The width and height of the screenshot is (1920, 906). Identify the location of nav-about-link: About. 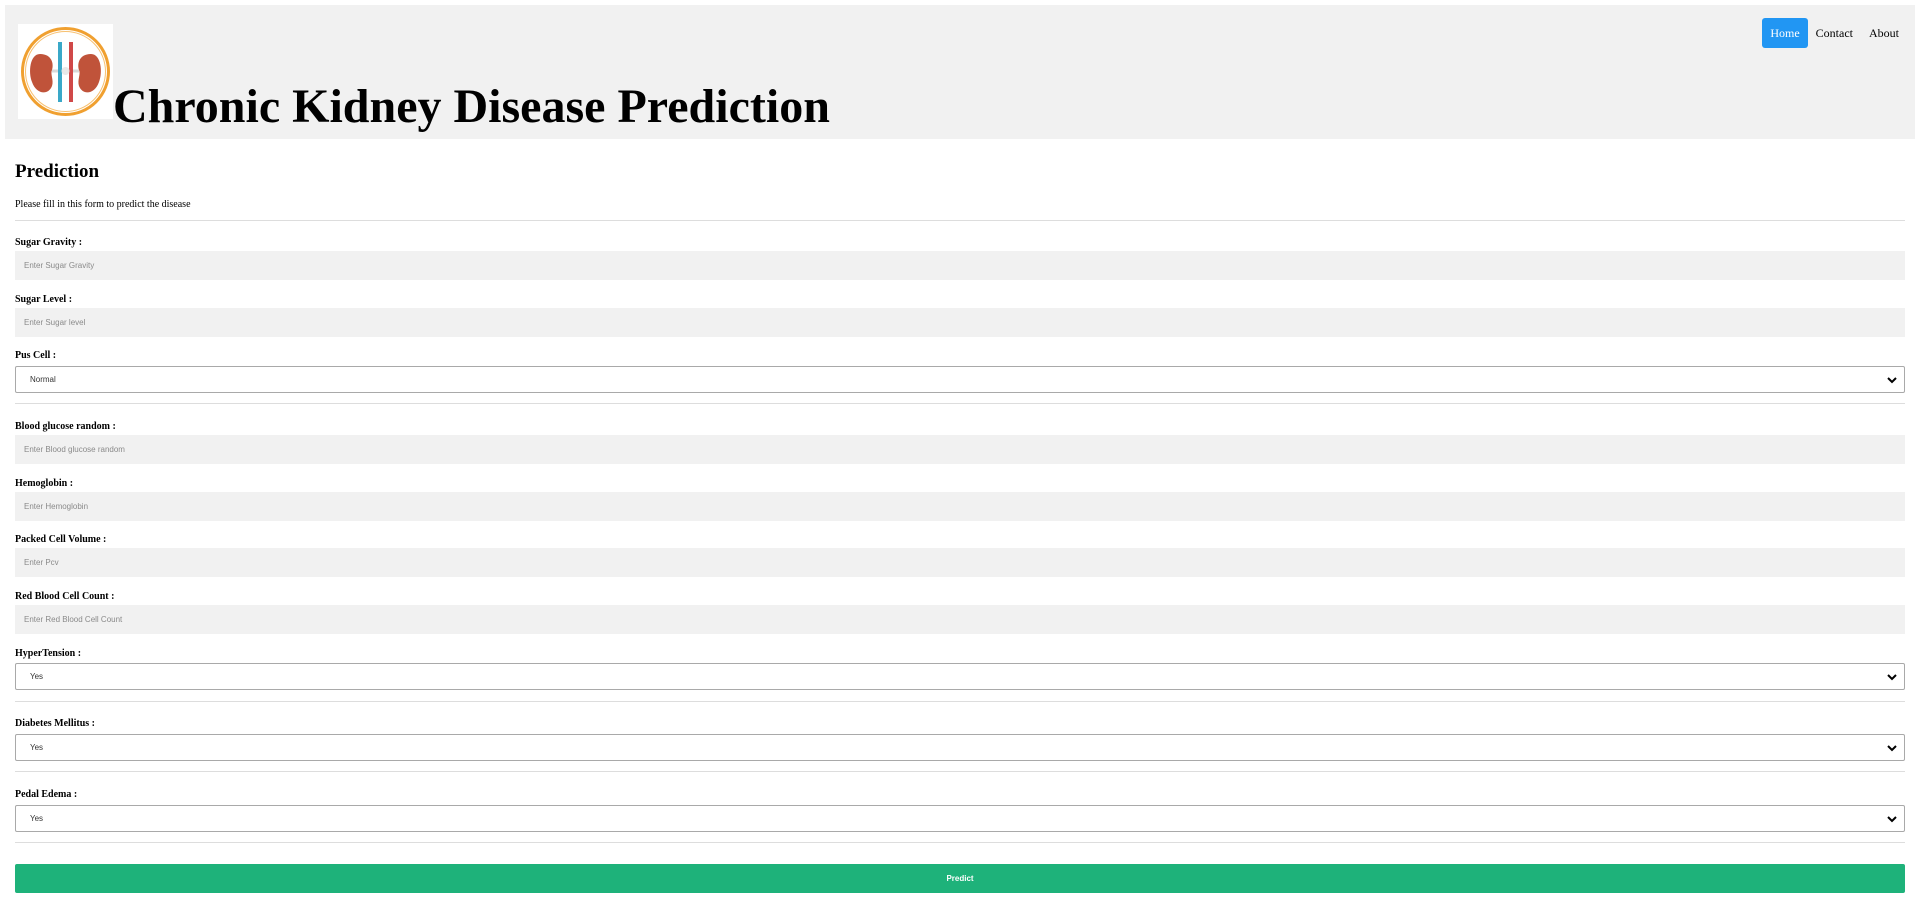
(1884, 33).